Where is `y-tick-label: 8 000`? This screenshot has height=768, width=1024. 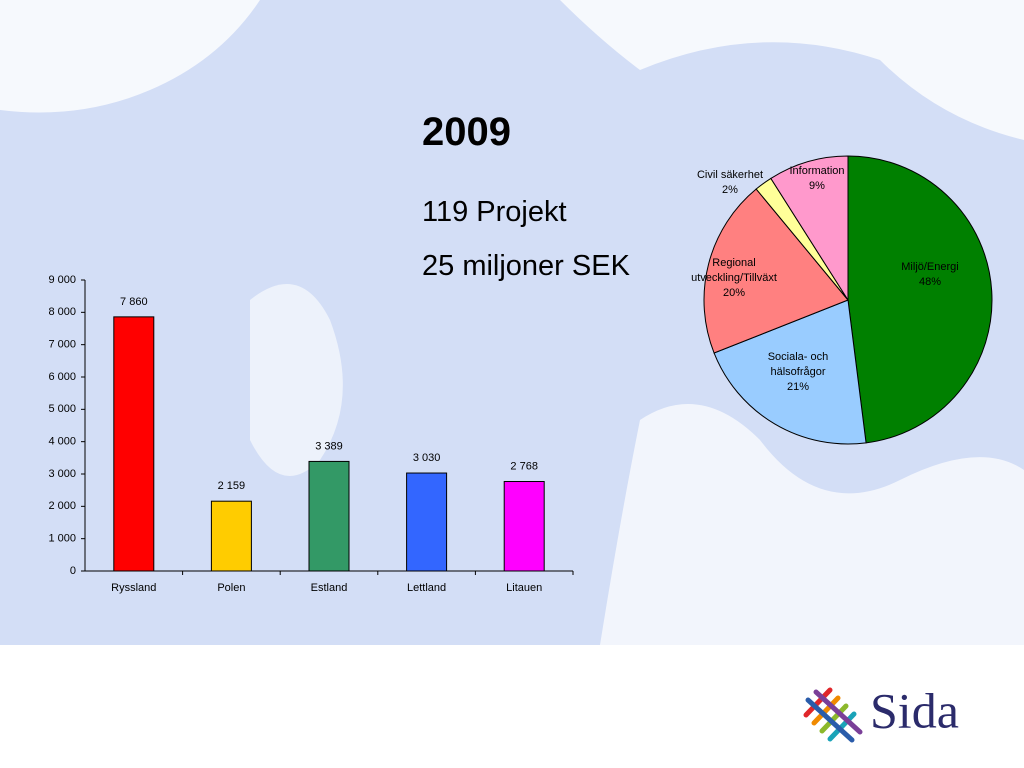 y-tick-label: 8 000 is located at coordinates (62, 312).